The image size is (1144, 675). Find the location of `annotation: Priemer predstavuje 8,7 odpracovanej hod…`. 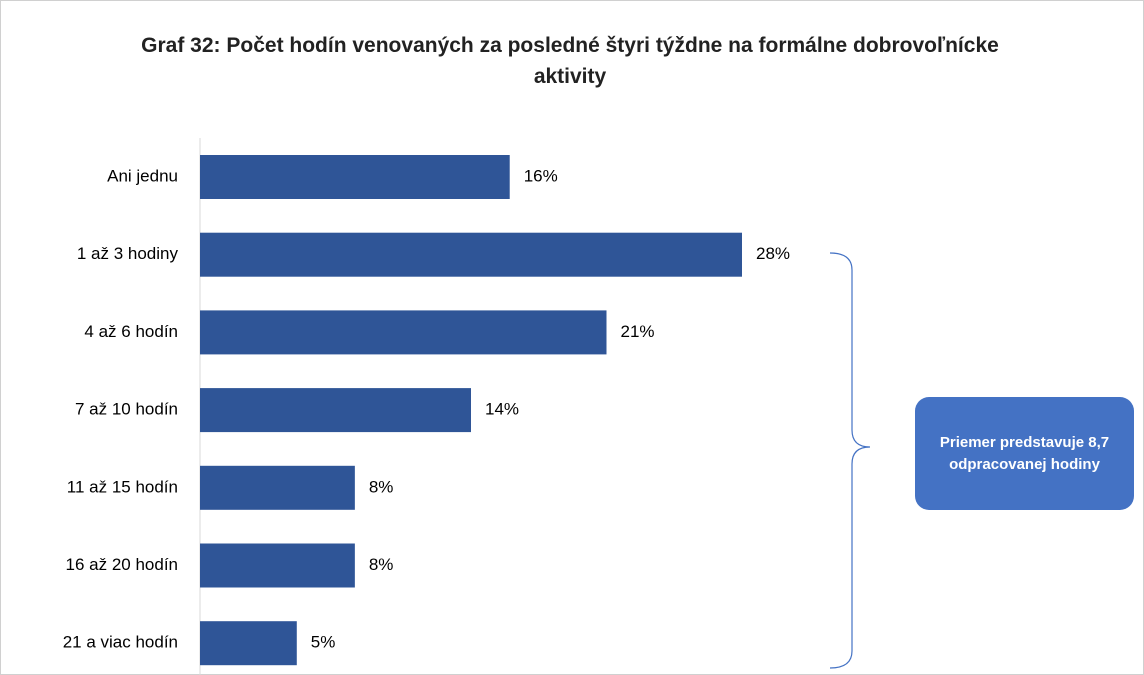

annotation: Priemer predstavuje 8,7 odpracovanej hod… is located at coordinates (1024, 453).